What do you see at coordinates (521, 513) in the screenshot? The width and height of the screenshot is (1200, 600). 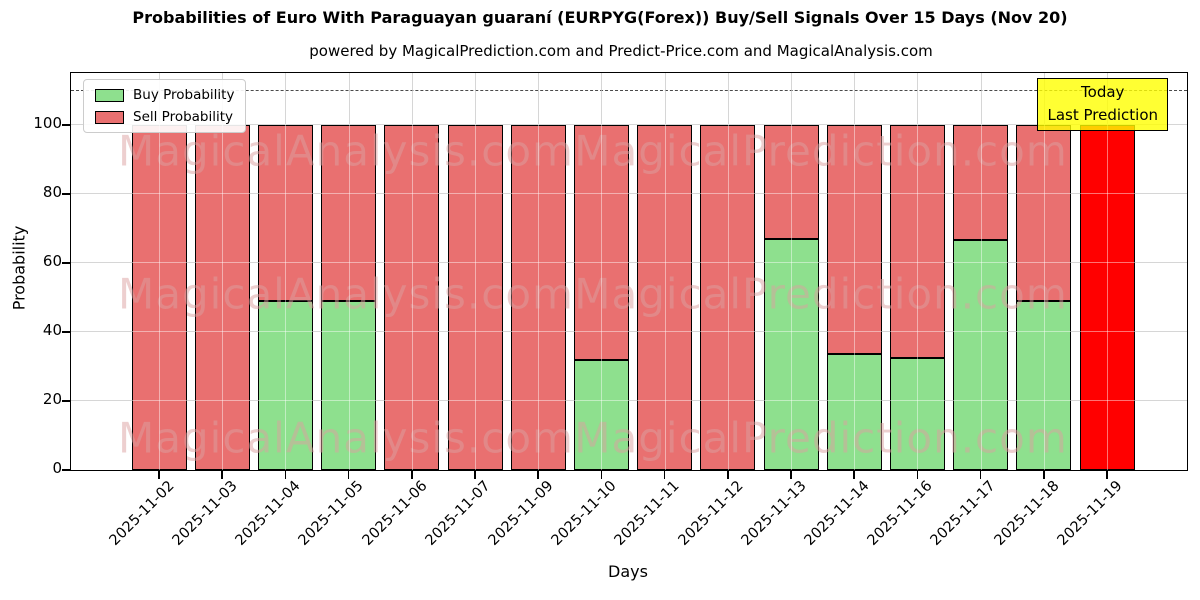 I see `x-tick-label: 2025-11-09` at bounding box center [521, 513].